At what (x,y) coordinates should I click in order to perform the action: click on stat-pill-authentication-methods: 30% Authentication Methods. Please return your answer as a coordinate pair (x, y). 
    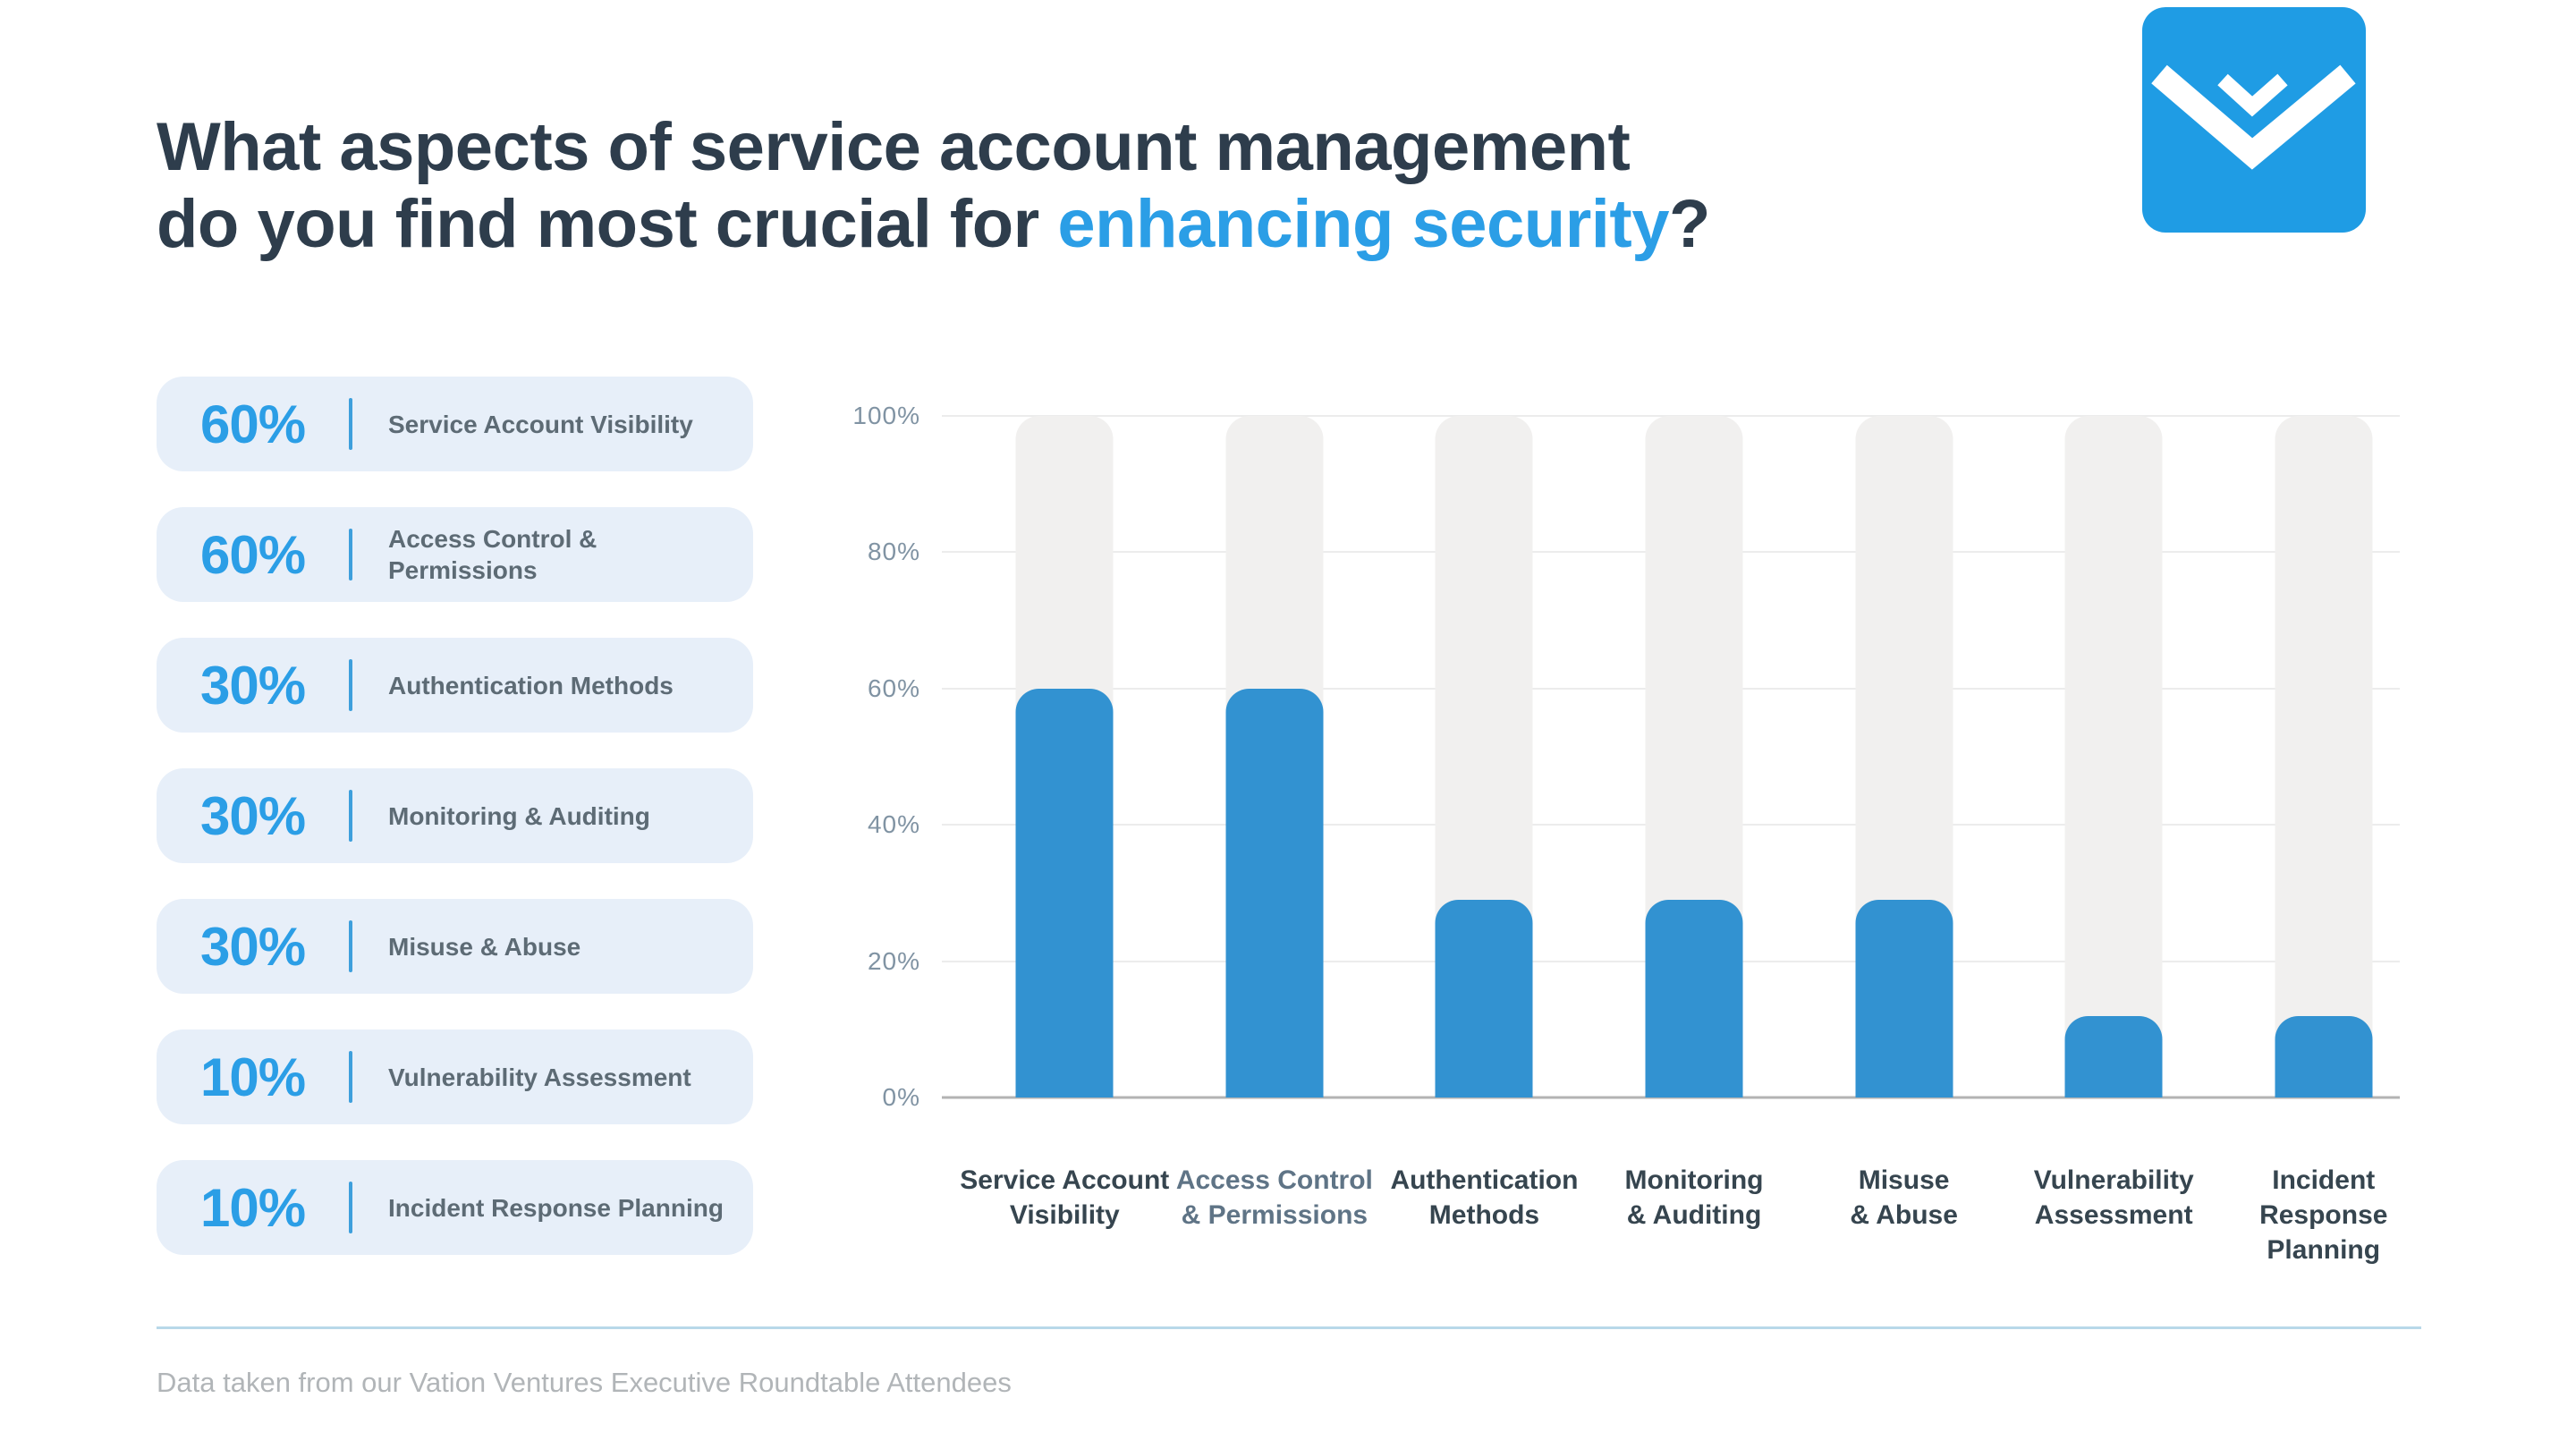
    Looking at the image, I should click on (455, 685).